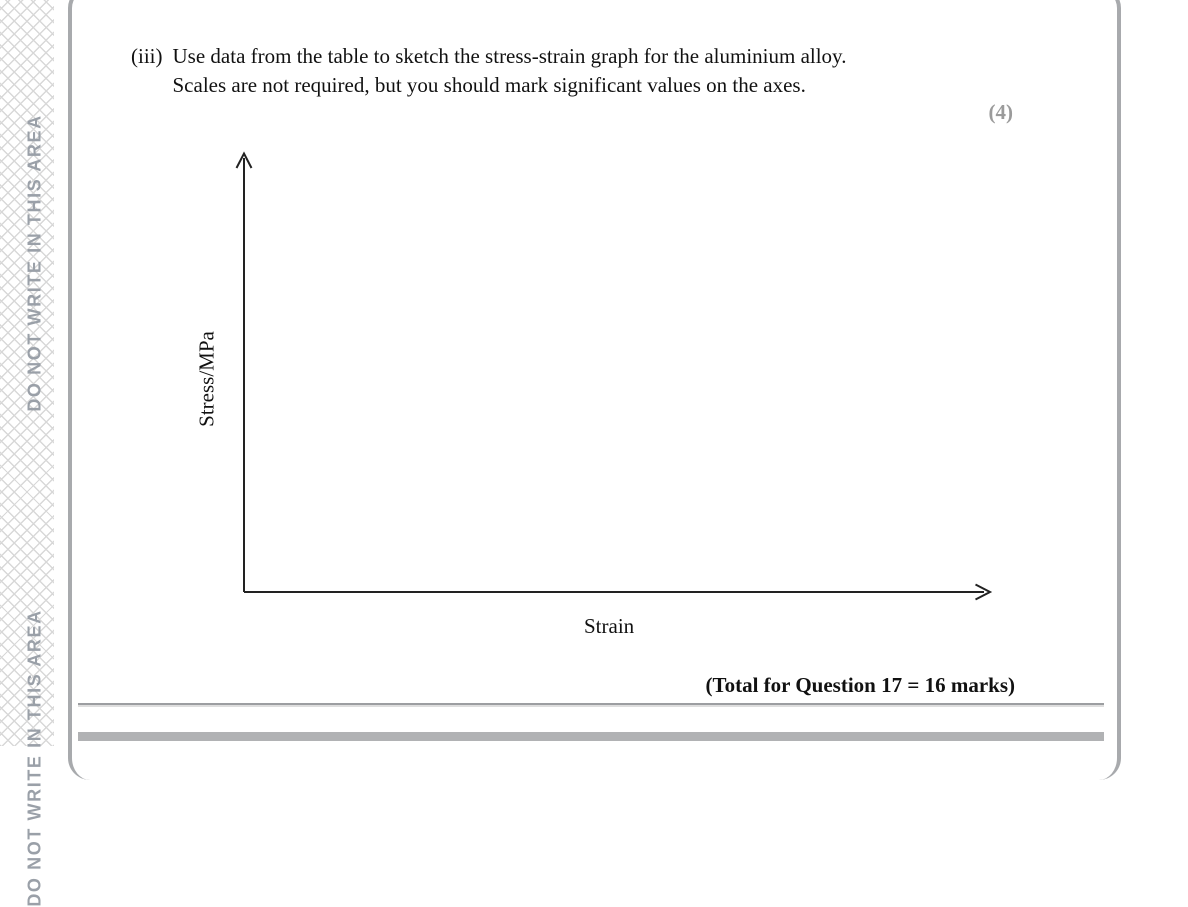 The width and height of the screenshot is (1188, 907). I want to click on page-bottom-bar, so click(591, 736).